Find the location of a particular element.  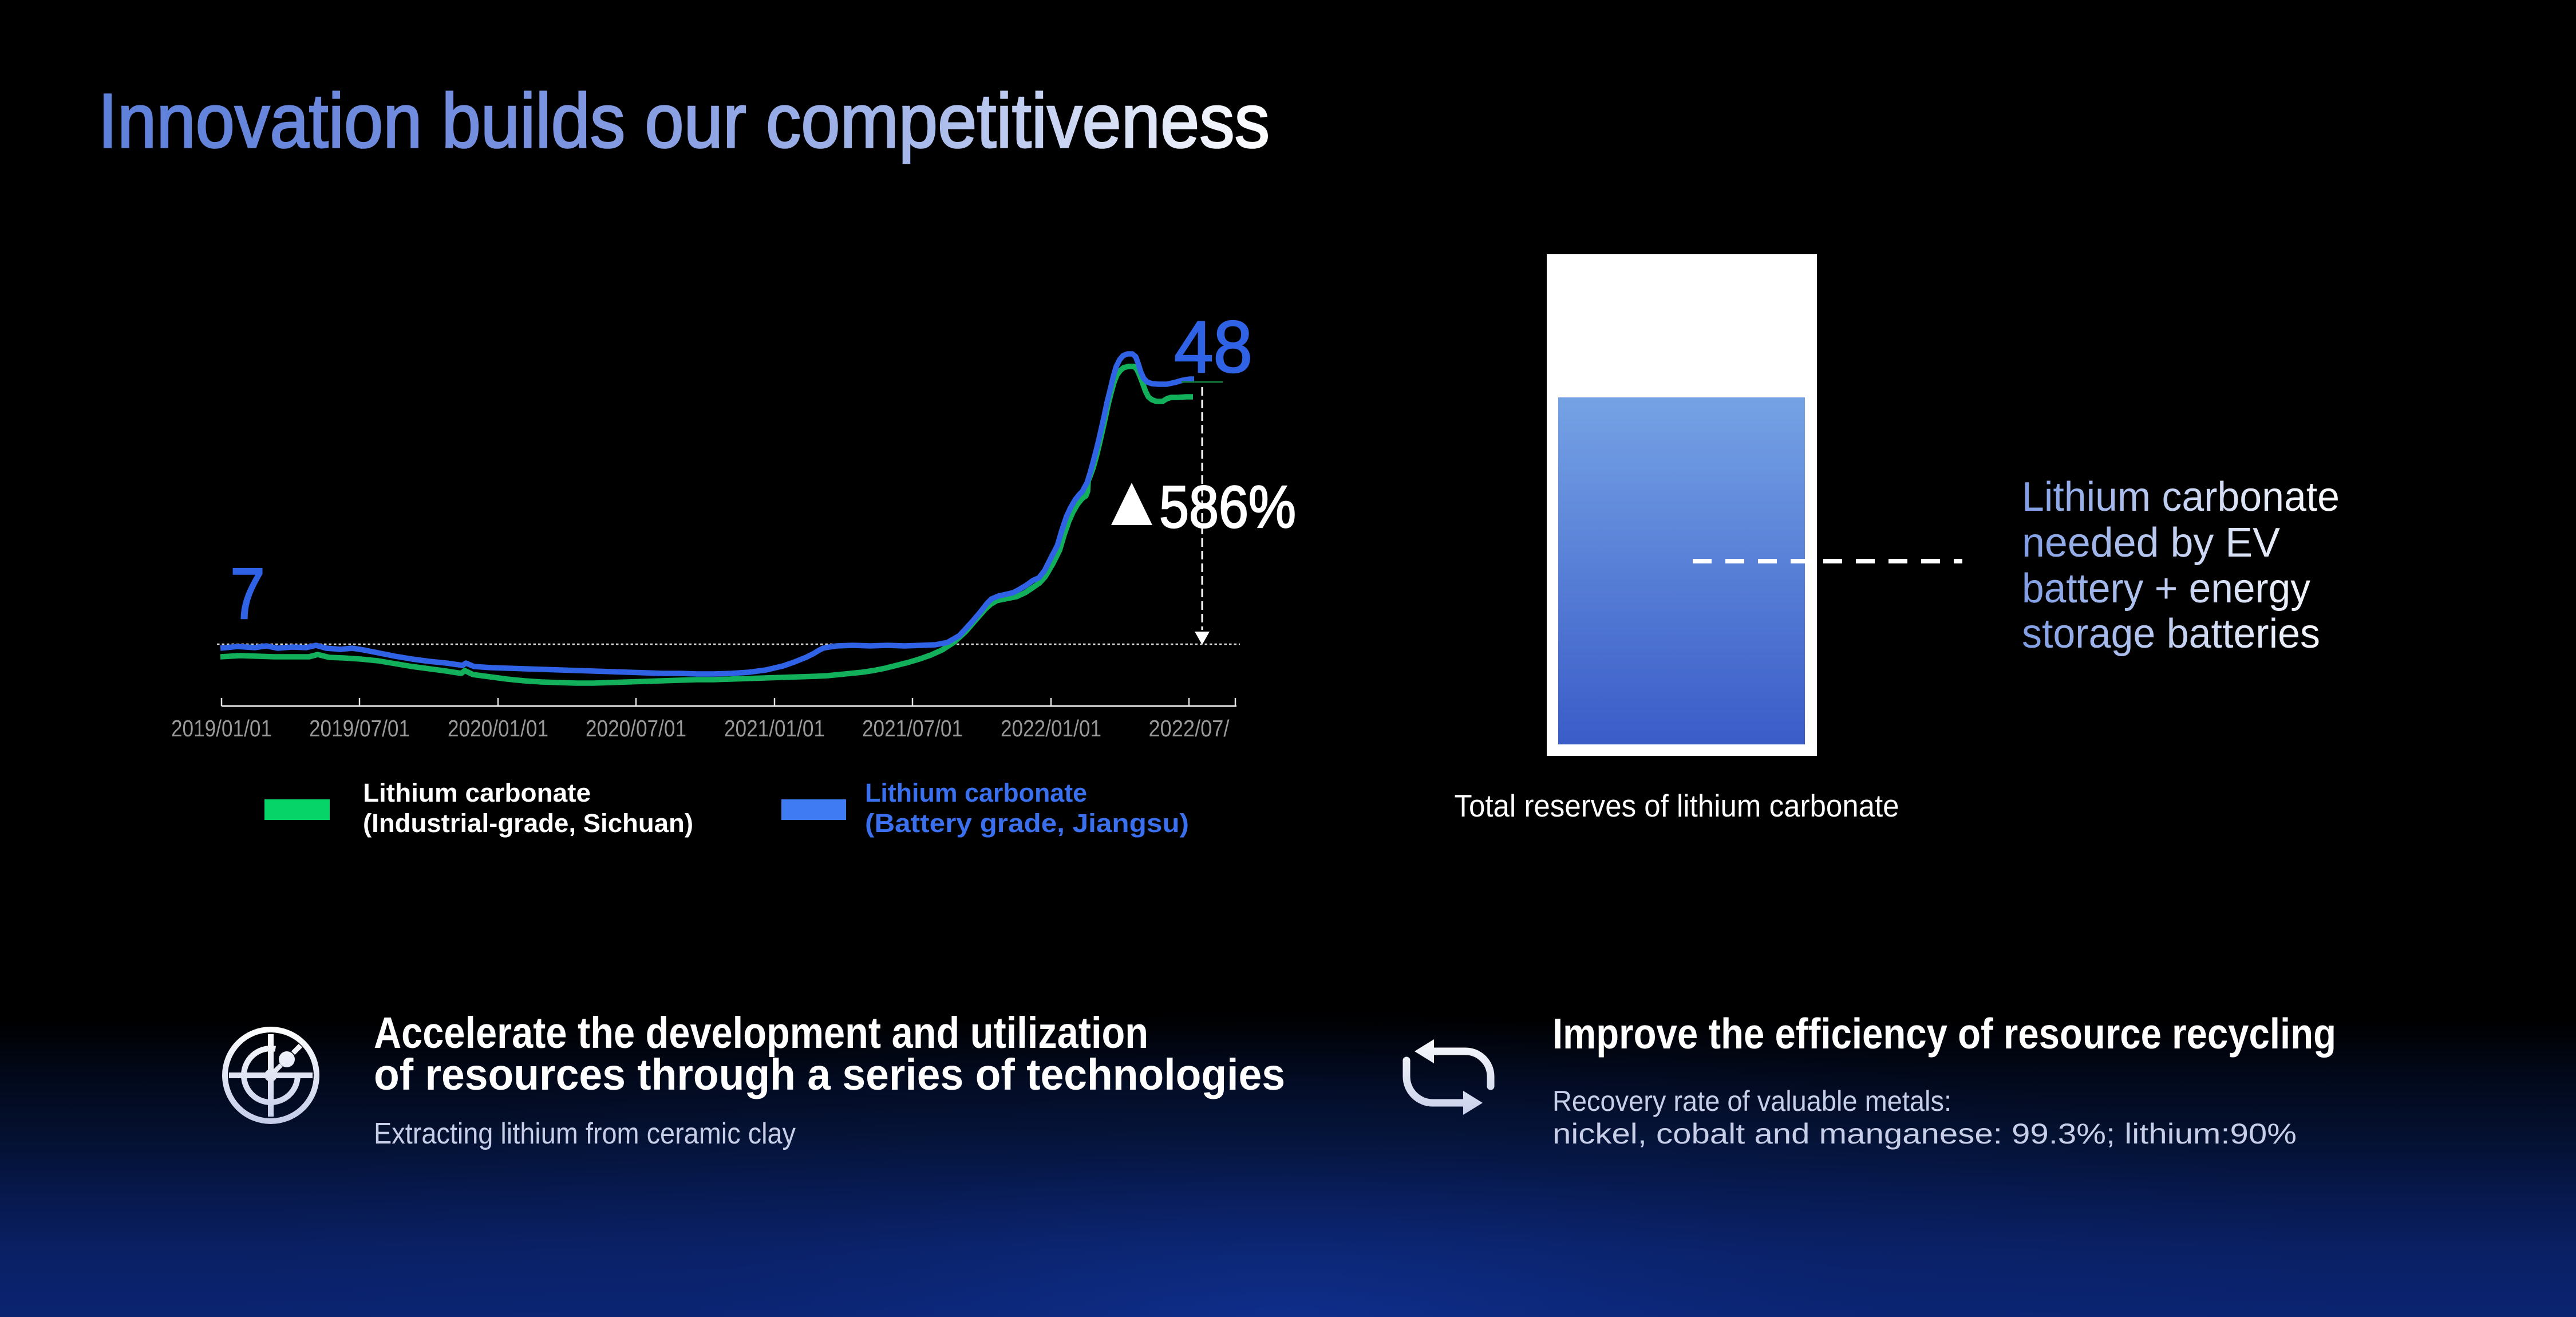

svg-text:Recovery rate of valuable meta: Recovery rate of valuable metals: is located at coordinates (1751, 1101).